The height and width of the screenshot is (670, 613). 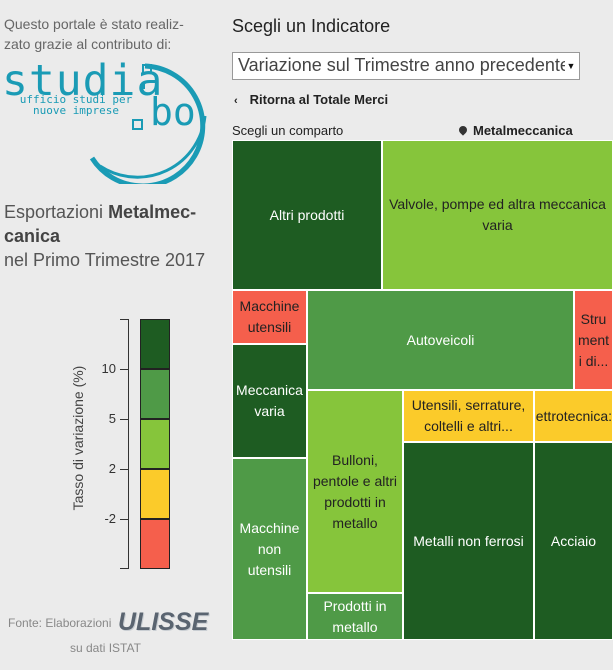 What do you see at coordinates (110, 518) in the screenshot?
I see `legend-tick-label: -2` at bounding box center [110, 518].